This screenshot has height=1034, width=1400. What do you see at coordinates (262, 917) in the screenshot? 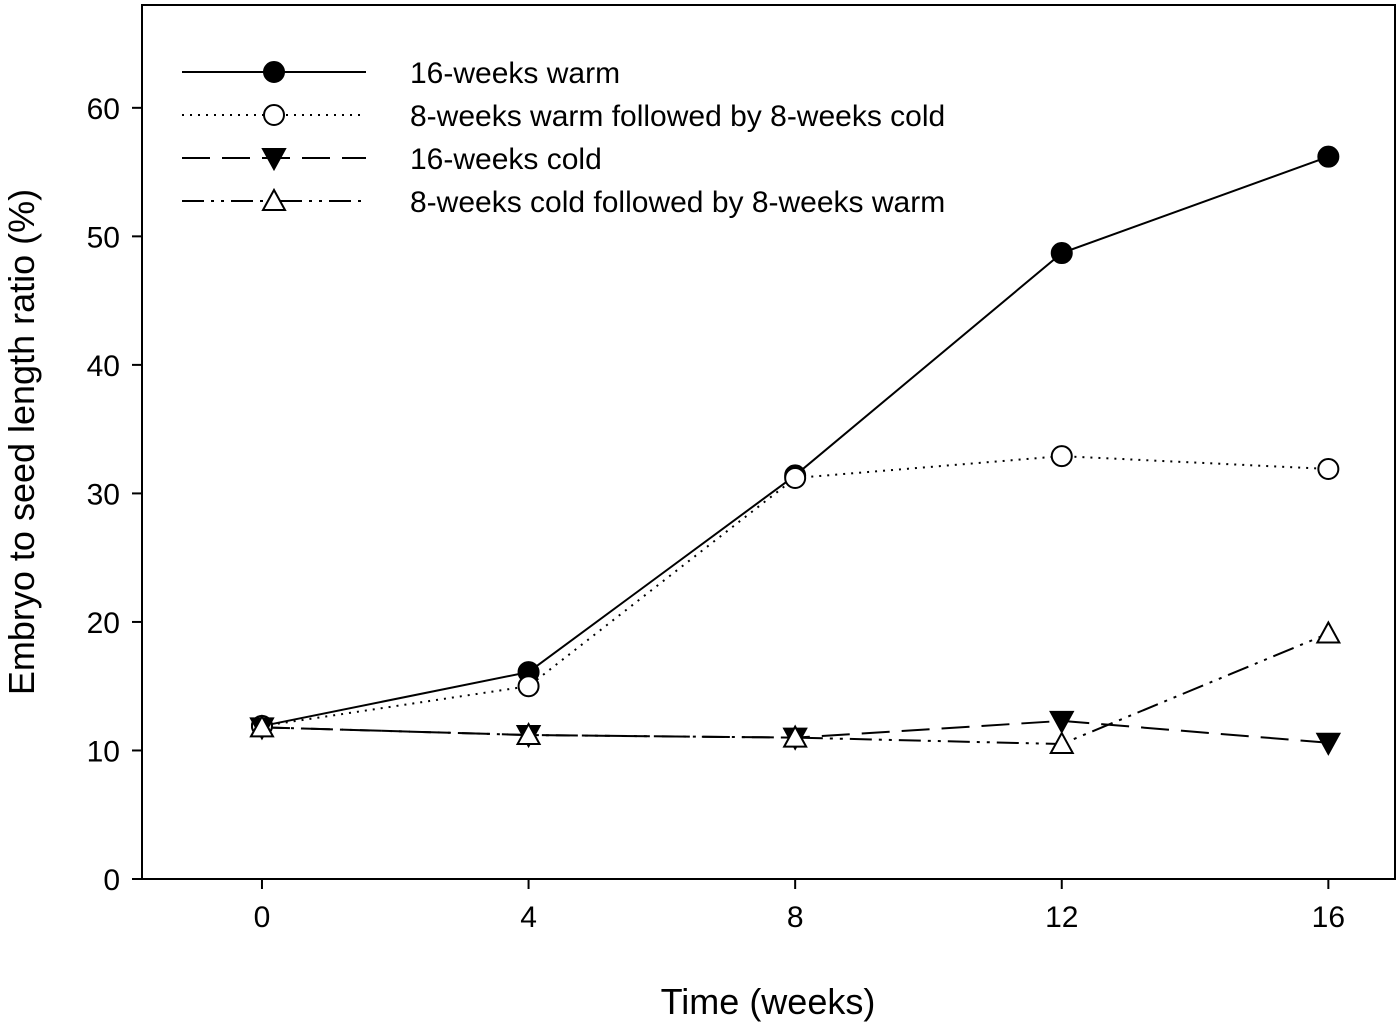
I see `x-tick-label: 0` at bounding box center [262, 917].